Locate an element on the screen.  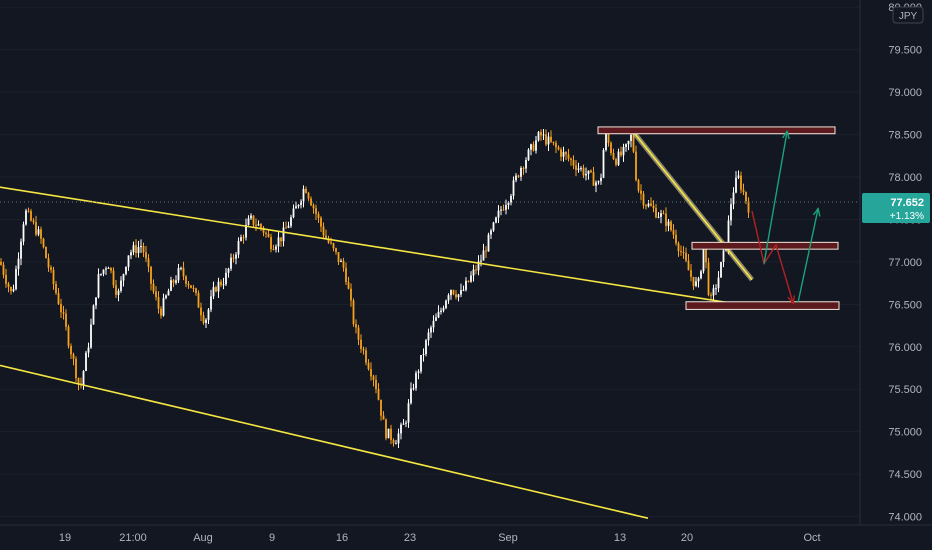
time-axis is located at coordinates (466, 537).